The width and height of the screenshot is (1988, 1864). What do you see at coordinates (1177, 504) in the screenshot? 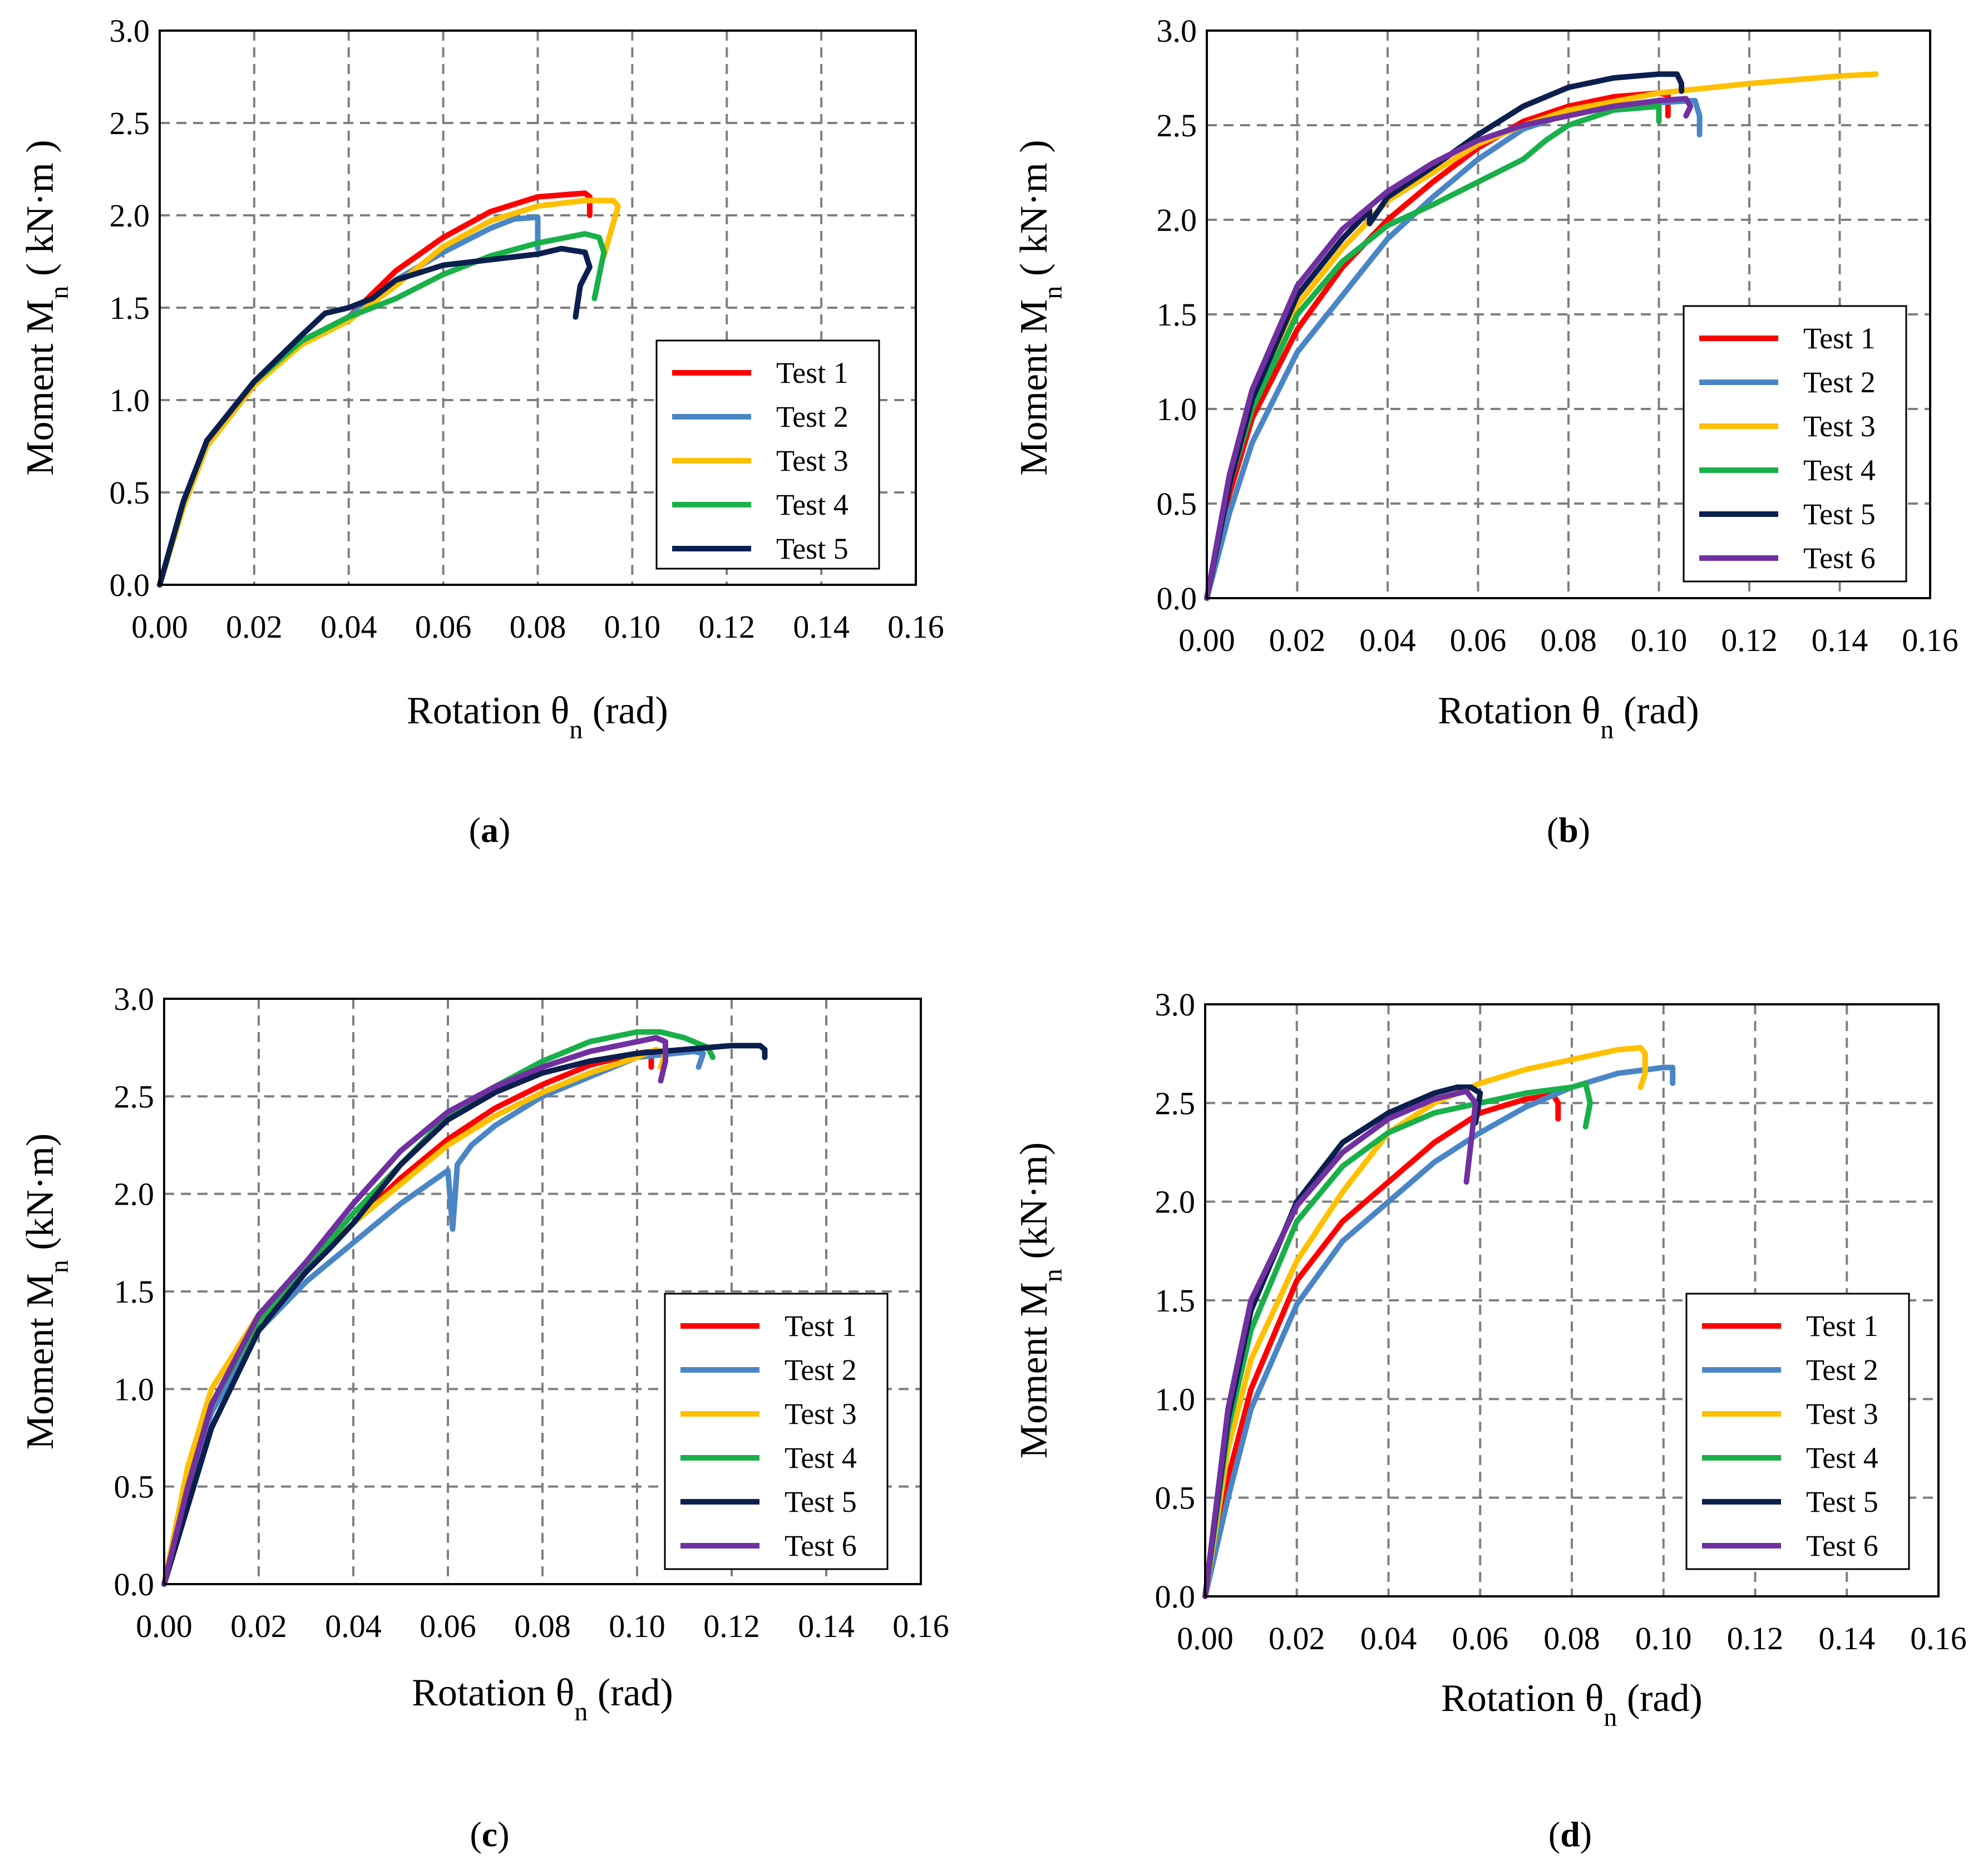
I see `y-tick-label: 0.5` at bounding box center [1177, 504].